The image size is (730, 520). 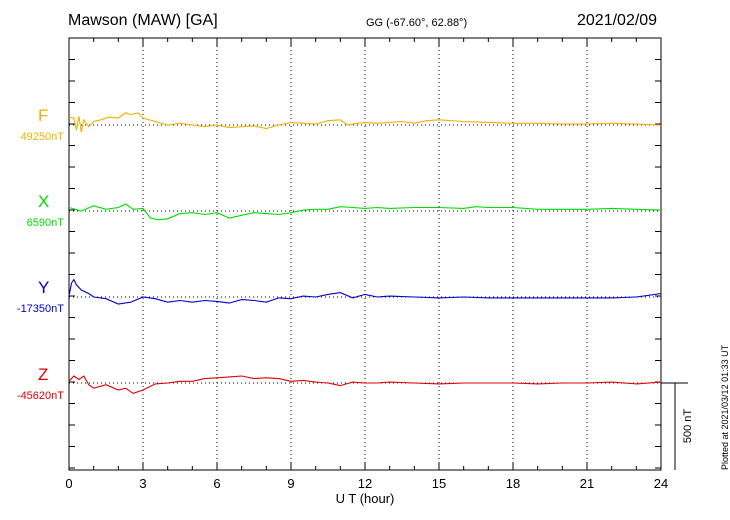 I want to click on component-letter-F: F, so click(x=43, y=115).